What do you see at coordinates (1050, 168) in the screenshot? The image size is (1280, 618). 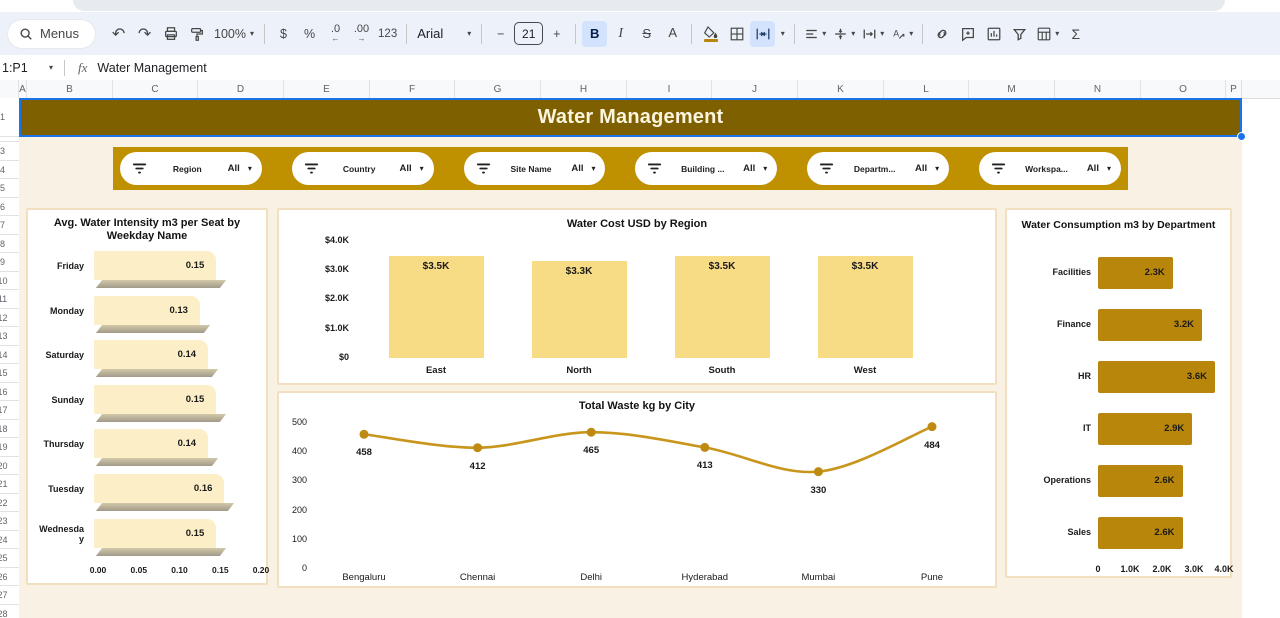 I see `filter-pill-workspa-: Workspa... All ▾` at bounding box center [1050, 168].